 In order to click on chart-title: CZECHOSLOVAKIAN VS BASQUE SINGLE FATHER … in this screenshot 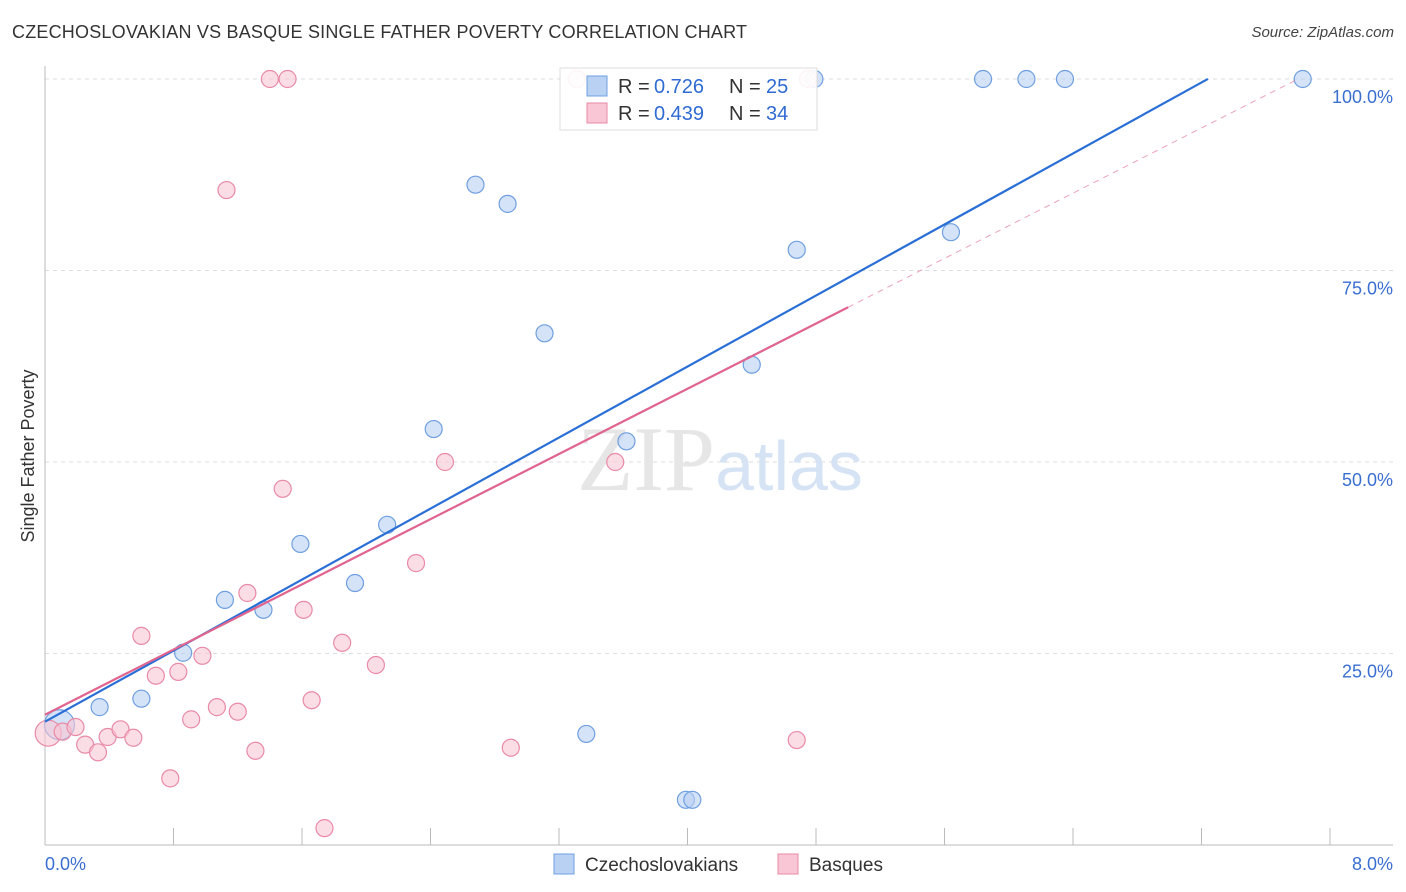, I will do `click(380, 32)`.